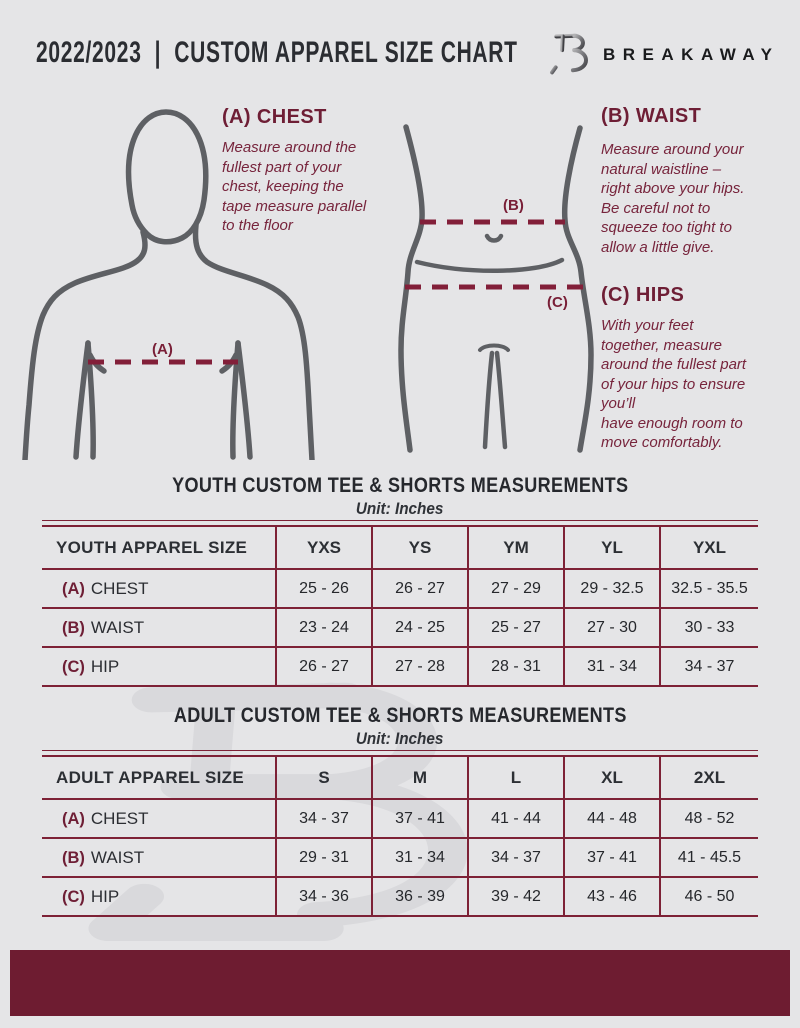 This screenshot has width=800, height=1028. What do you see at coordinates (691, 54) in the screenshot?
I see `brand-name: BREAKAWAY` at bounding box center [691, 54].